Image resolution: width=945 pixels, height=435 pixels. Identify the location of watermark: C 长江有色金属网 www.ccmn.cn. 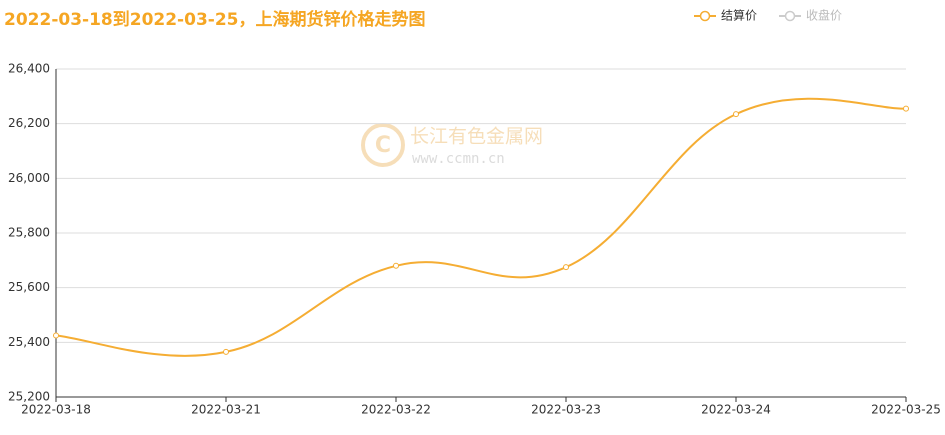
(452, 145).